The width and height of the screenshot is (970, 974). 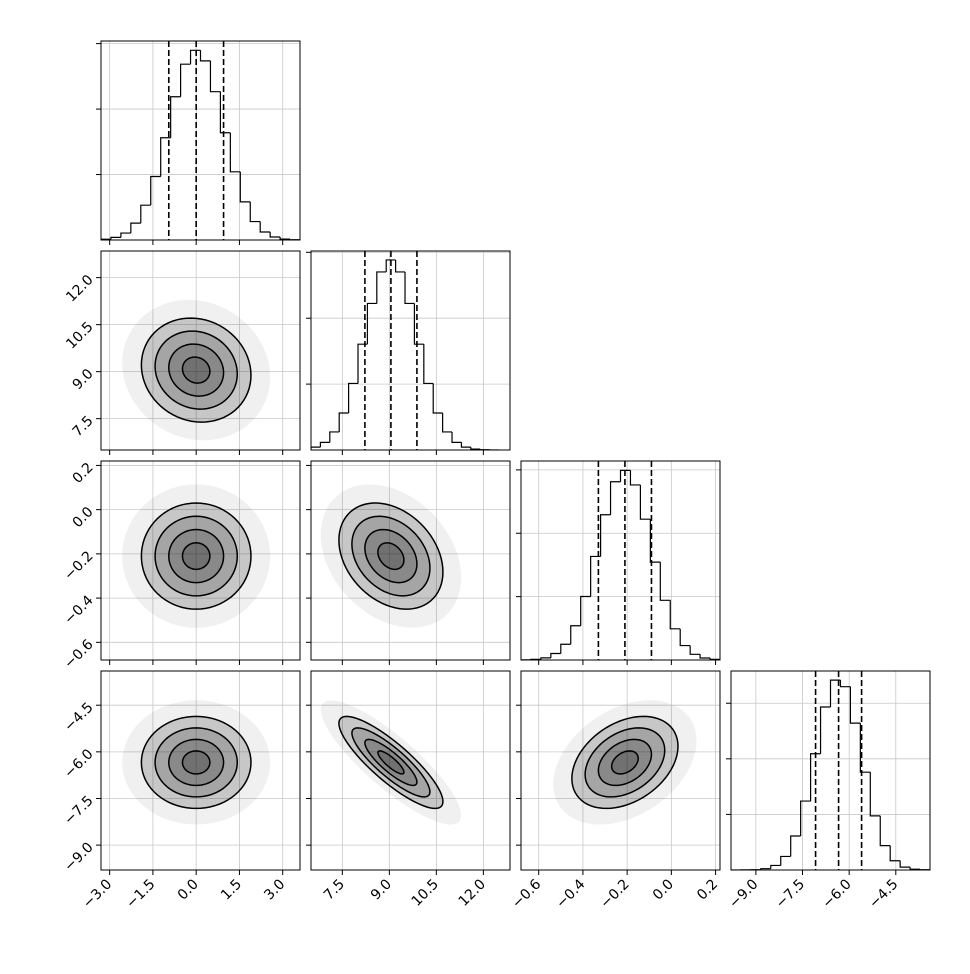 I want to click on y-tick-label: 0.0, so click(x=83, y=517).